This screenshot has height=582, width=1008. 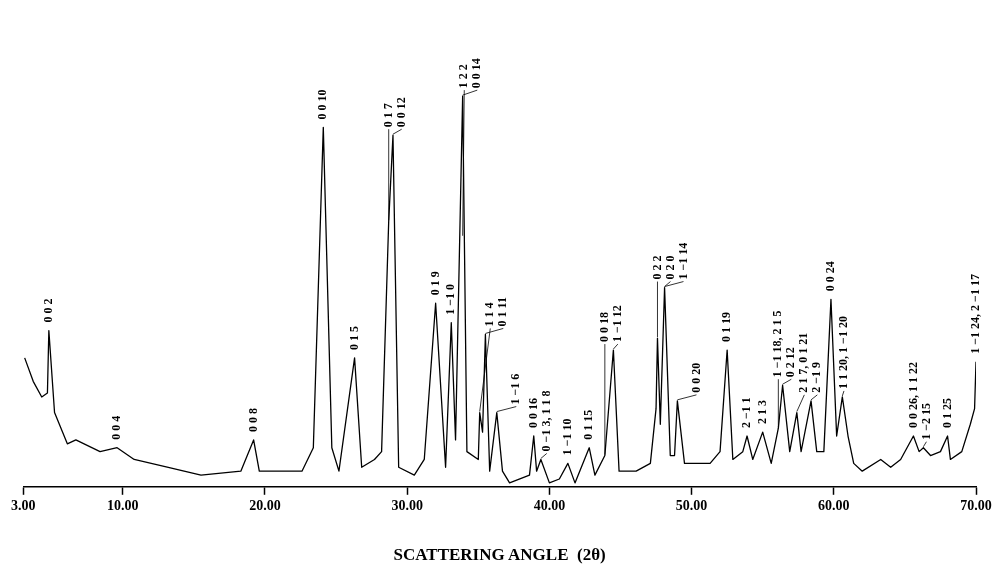 I want to click on annotation: 0 0 10, so click(x=322, y=104).